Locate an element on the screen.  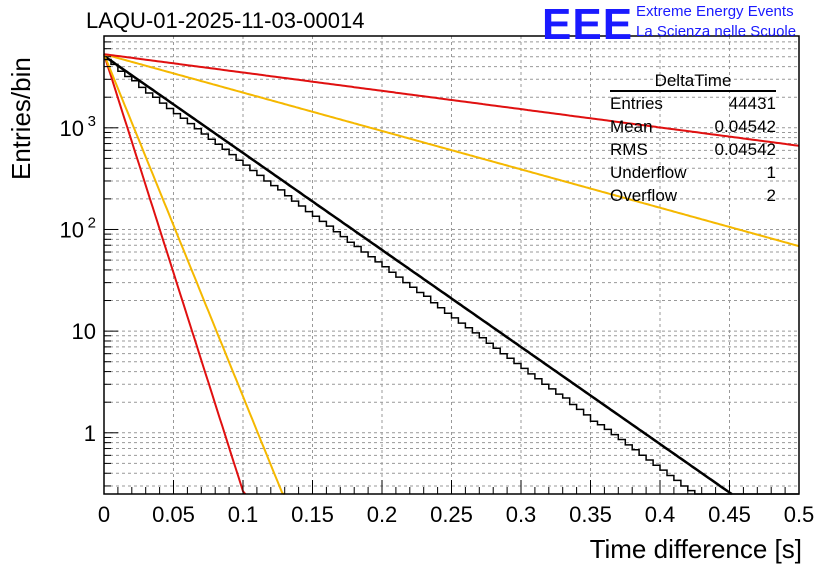
x-tick-label: 0.15 is located at coordinates (312, 514).